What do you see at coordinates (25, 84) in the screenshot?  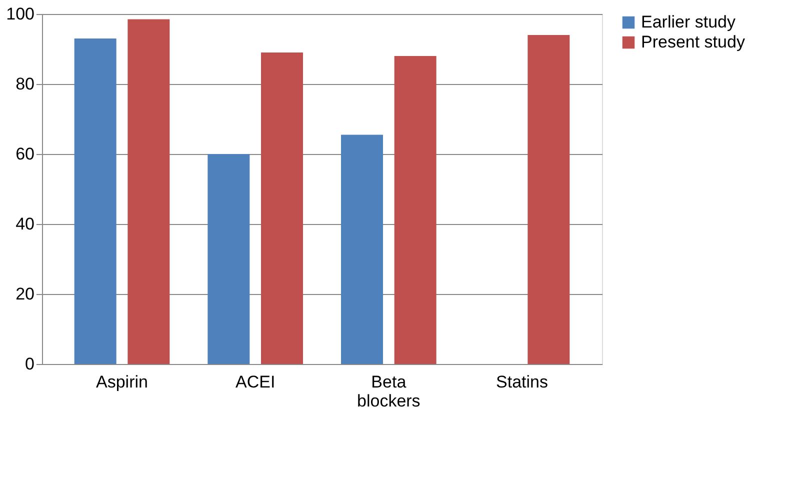 I see `y-tick-label: 80` at bounding box center [25, 84].